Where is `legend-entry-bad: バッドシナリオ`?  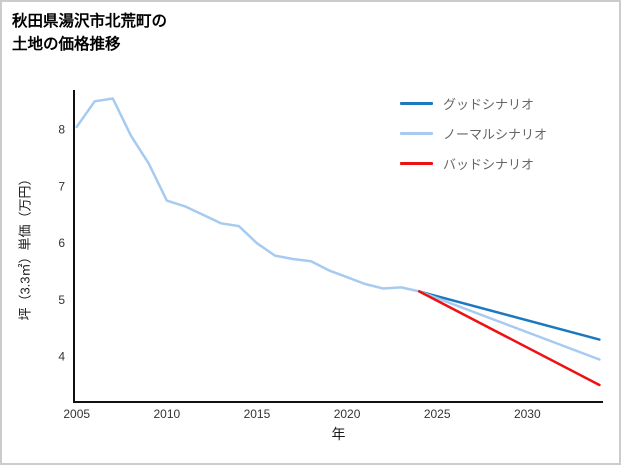 legend-entry-bad: バッドシナリオ is located at coordinates (473, 163).